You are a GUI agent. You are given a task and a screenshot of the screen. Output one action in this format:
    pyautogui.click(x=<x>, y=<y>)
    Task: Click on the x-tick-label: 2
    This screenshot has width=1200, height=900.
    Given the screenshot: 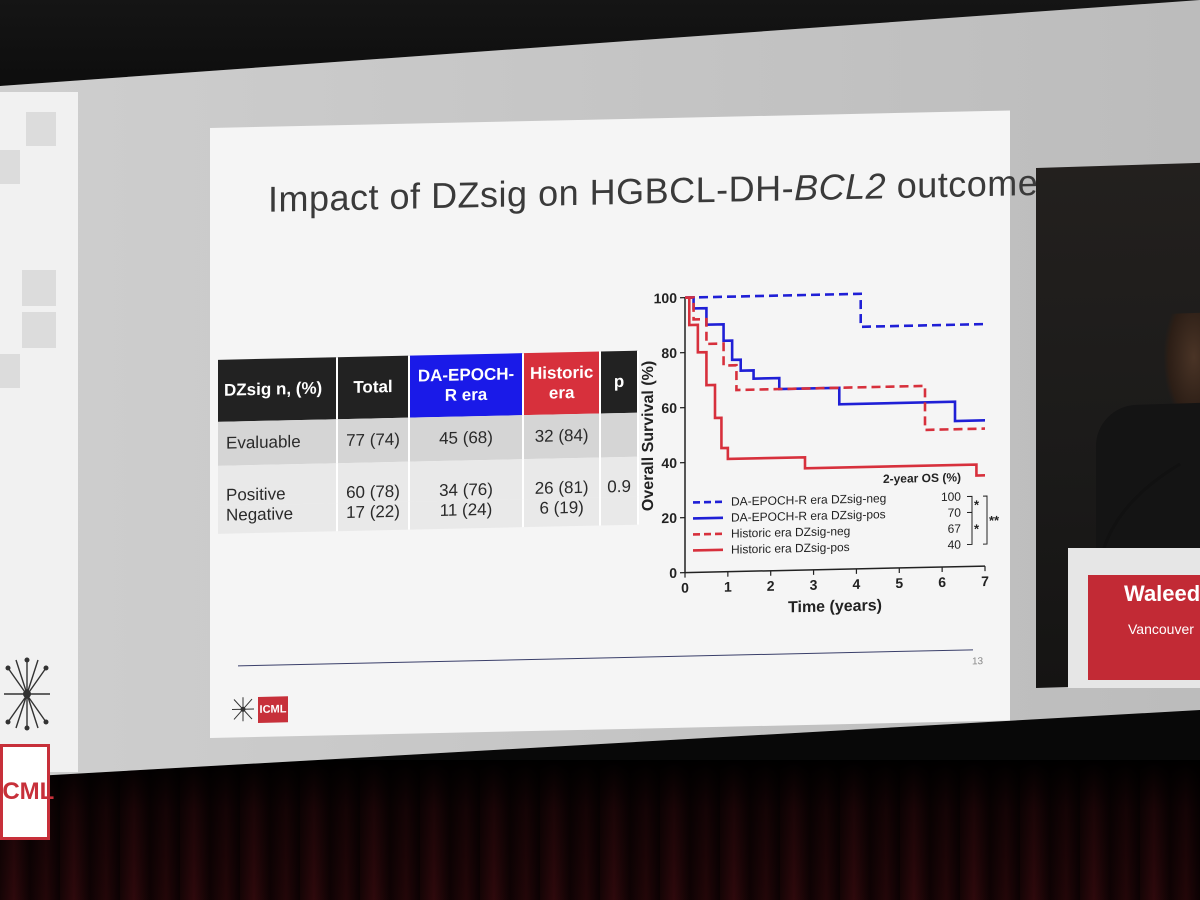 What is the action you would take?
    pyautogui.click(x=771, y=586)
    